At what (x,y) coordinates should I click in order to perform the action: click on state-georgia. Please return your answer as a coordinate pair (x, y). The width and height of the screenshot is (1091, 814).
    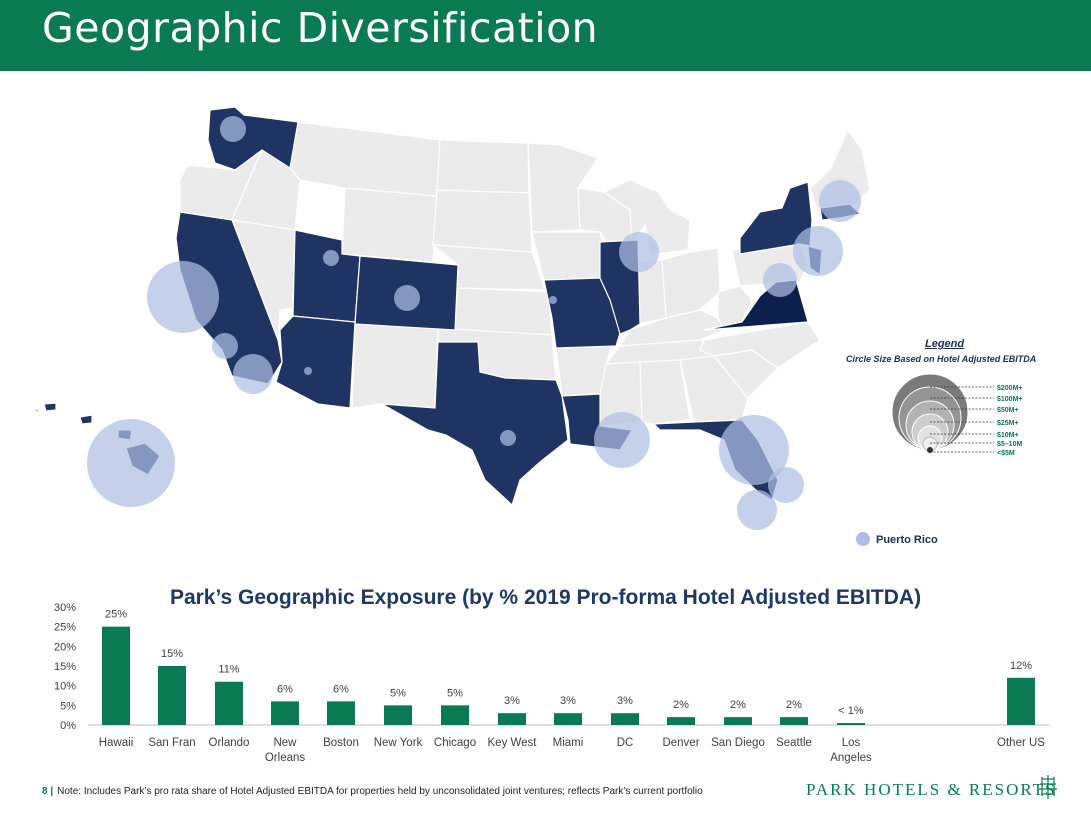
    Looking at the image, I should click on (714, 389).